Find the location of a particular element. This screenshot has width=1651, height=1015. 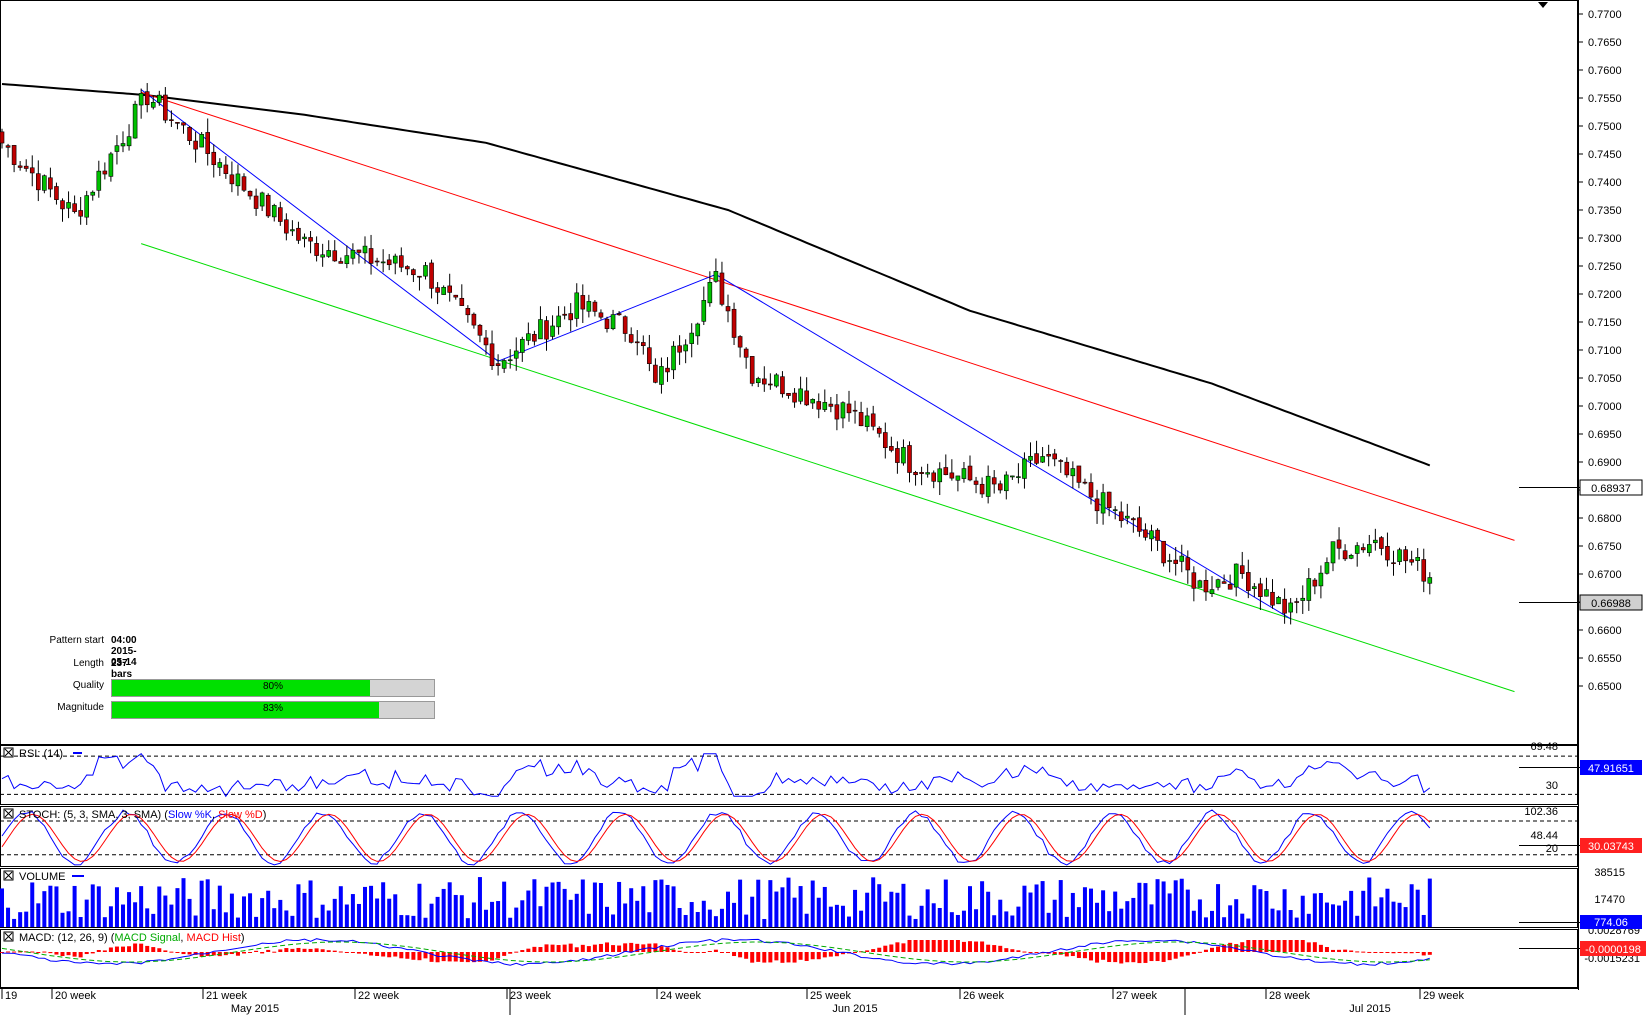

scroll-marker-icon is located at coordinates (1543, 5).